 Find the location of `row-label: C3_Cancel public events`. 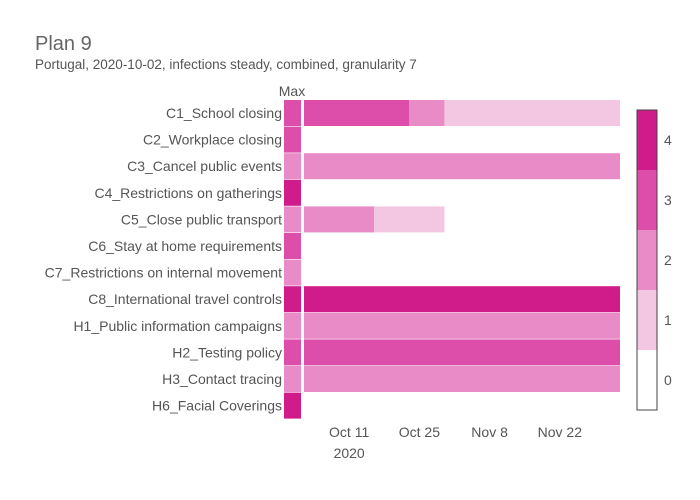

row-label: C3_Cancel public events is located at coordinates (204, 166).